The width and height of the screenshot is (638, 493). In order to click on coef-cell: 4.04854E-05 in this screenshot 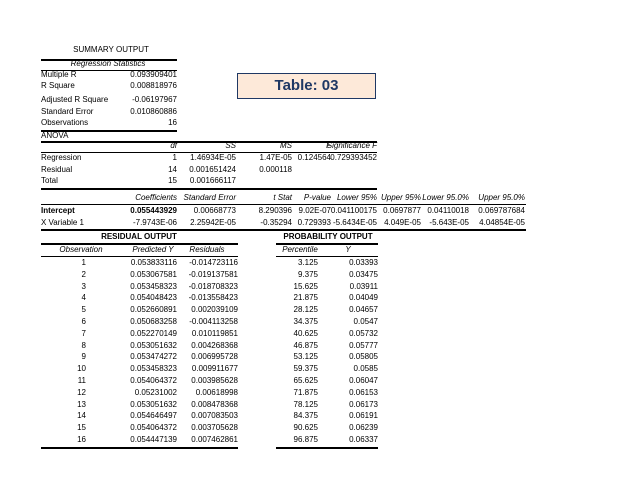, I will do `click(502, 222)`.